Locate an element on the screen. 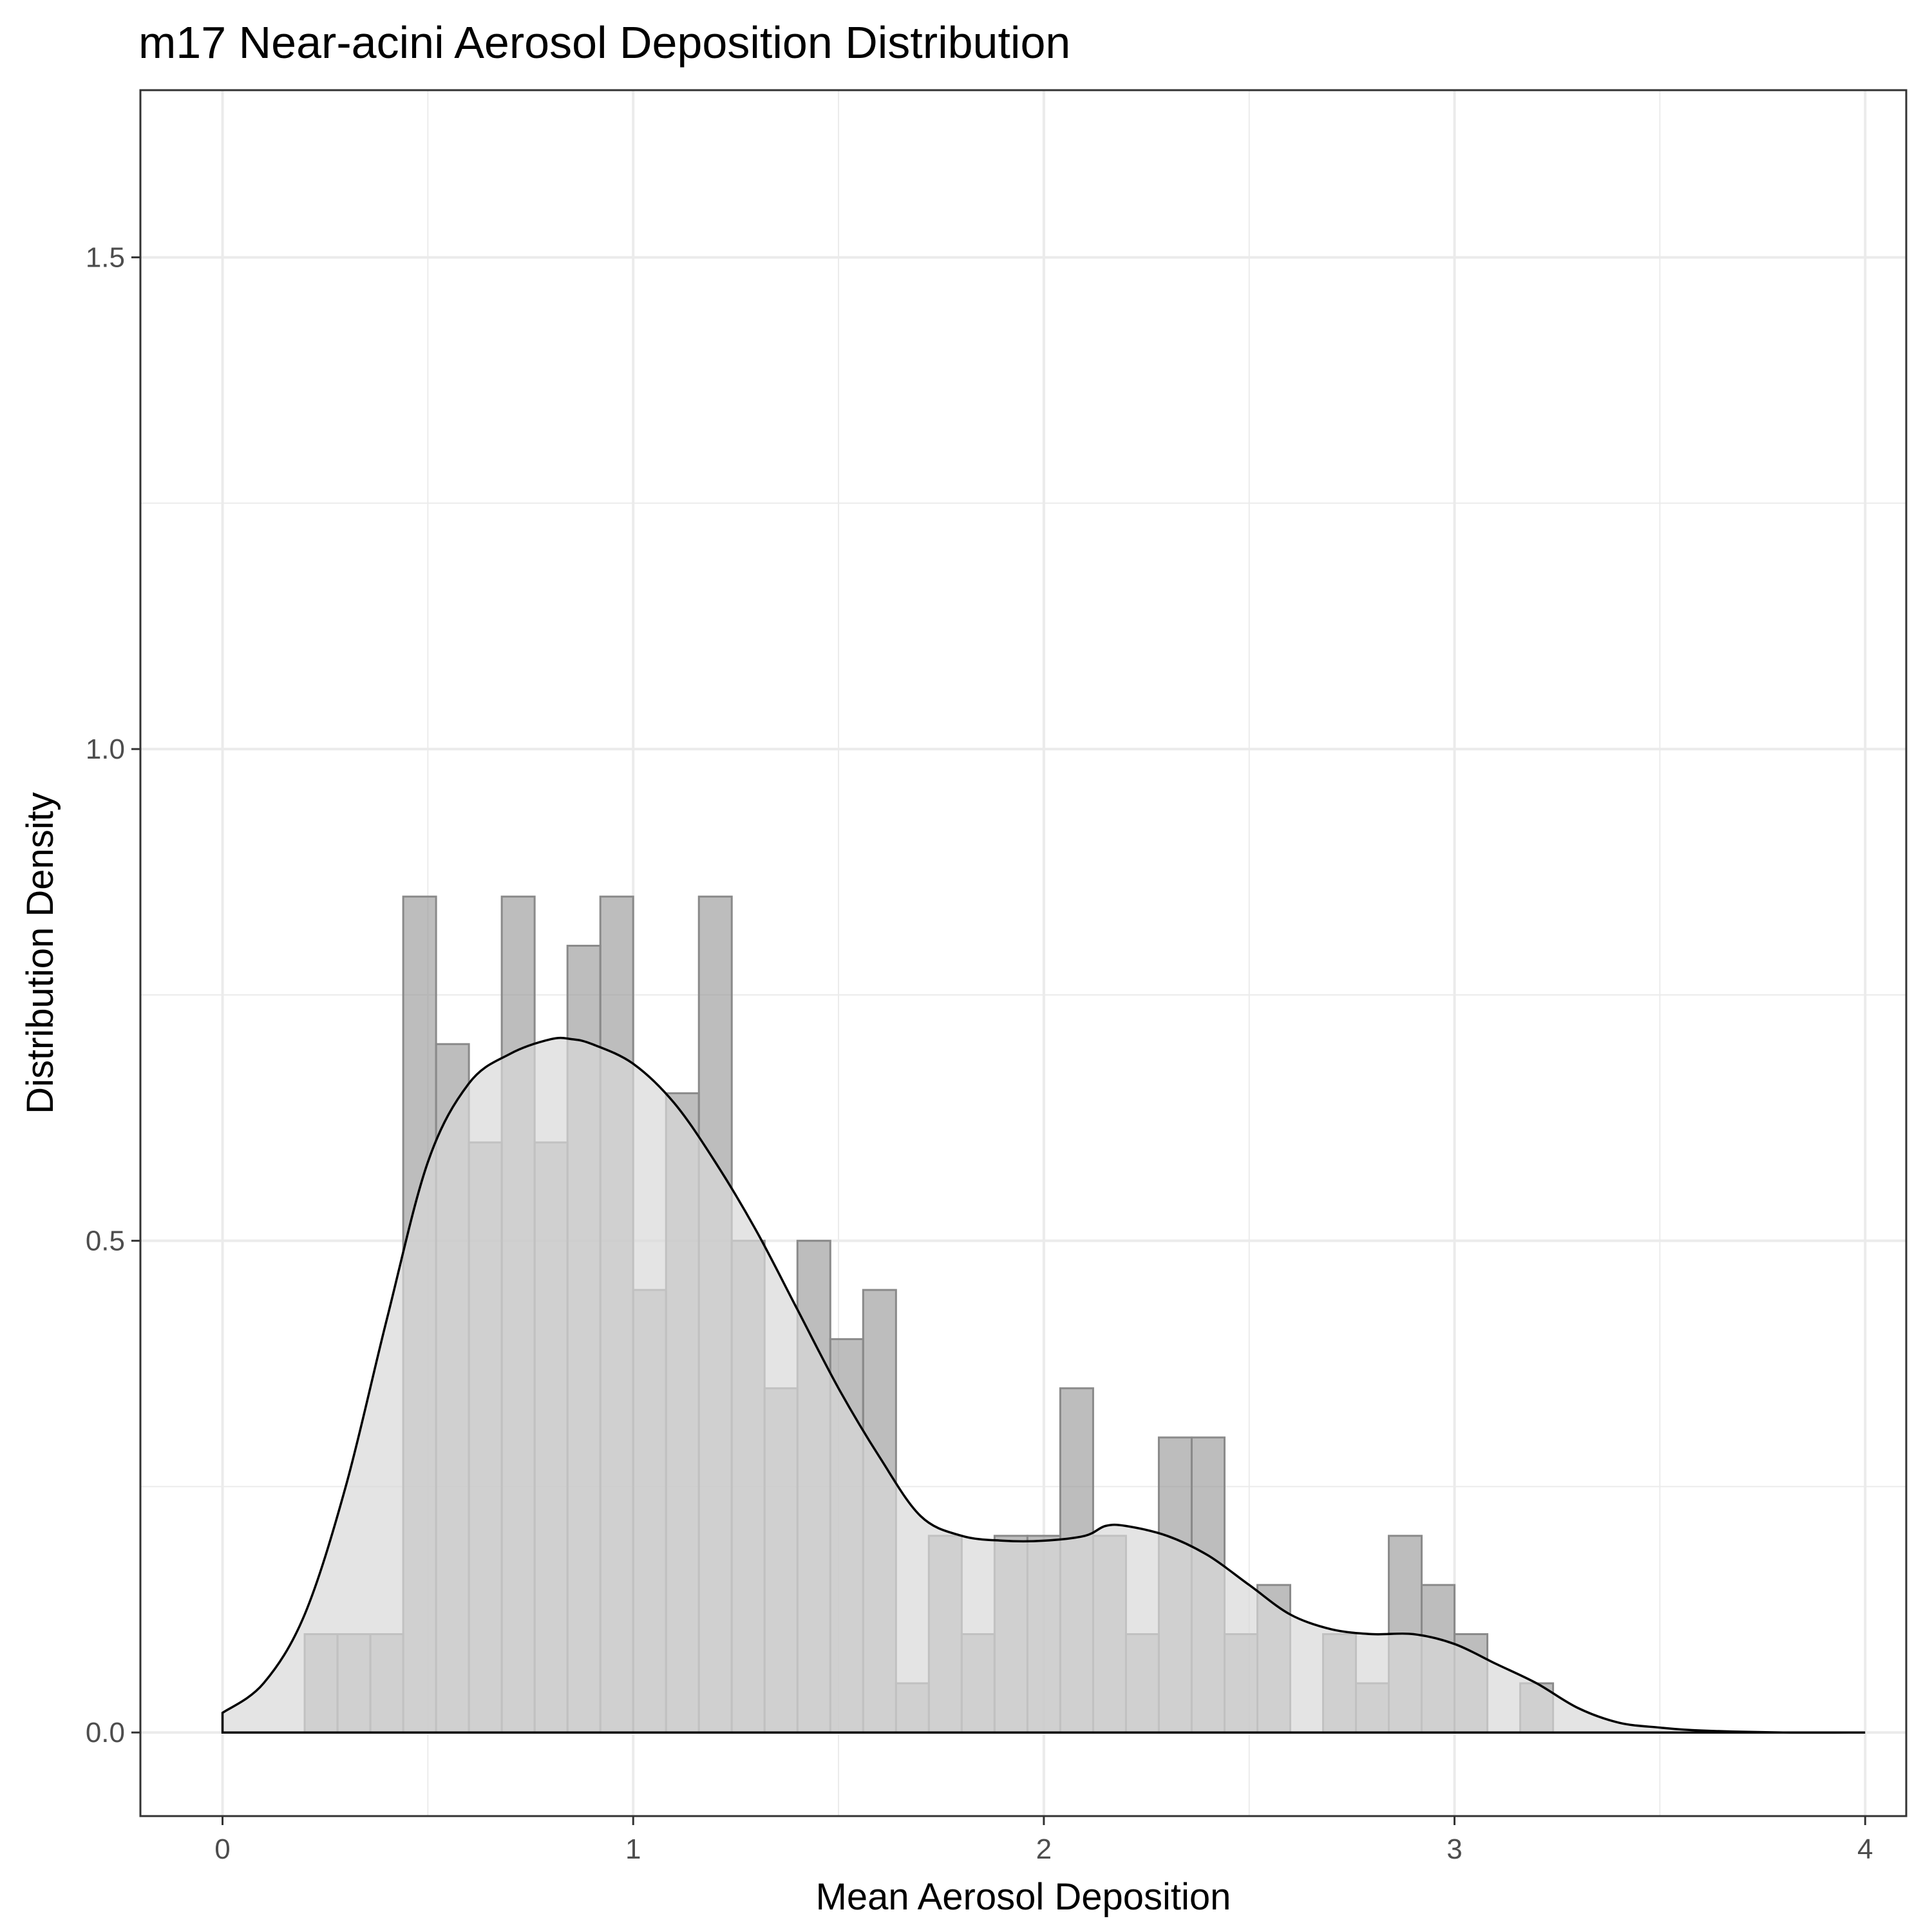 Image resolution: width=1932 pixels, height=1932 pixels. y-axis-title: Distribution Density is located at coordinates (40, 953).